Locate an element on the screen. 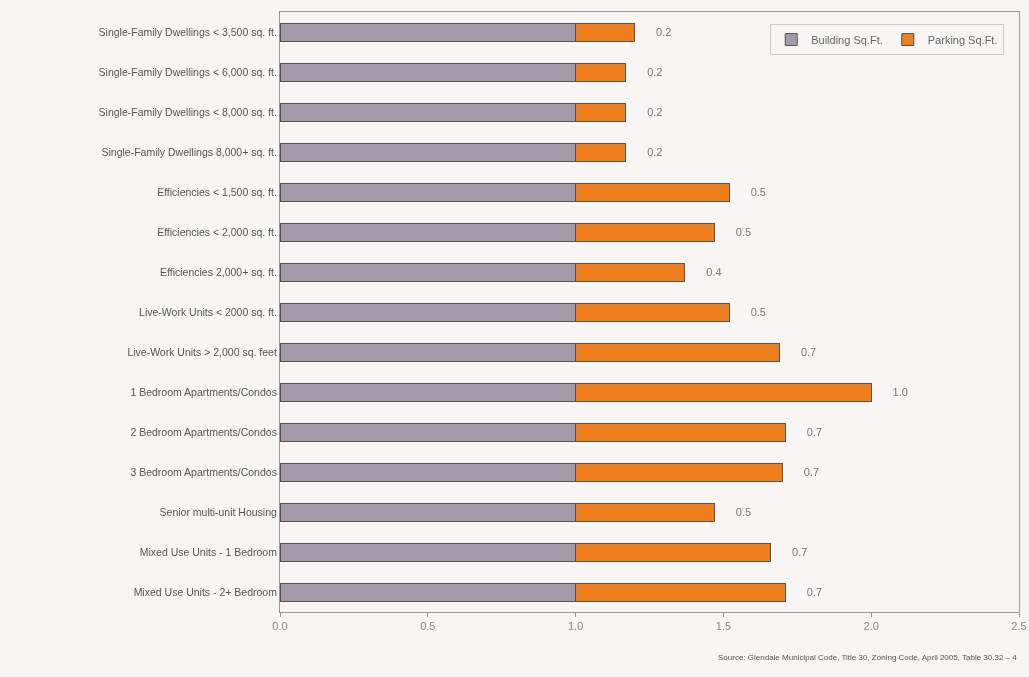 Image resolution: width=1029 pixels, height=677 pixels. y-tick-label: Live-Work Units < 2000 sq. ft. is located at coordinates (208, 311).